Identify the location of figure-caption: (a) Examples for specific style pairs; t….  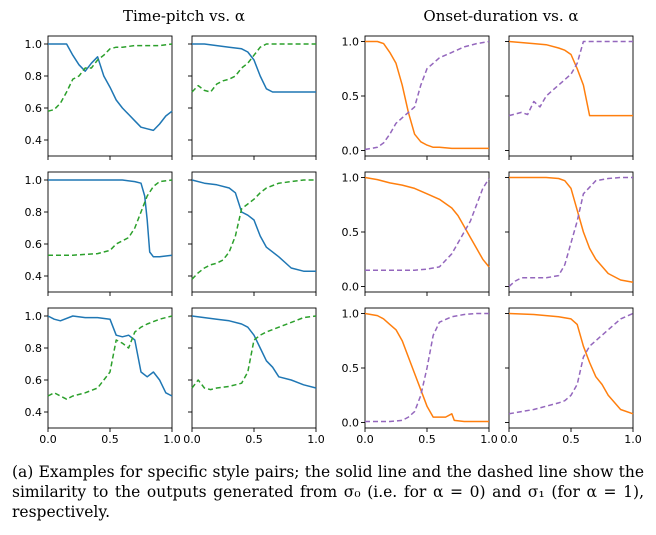
(328, 492).